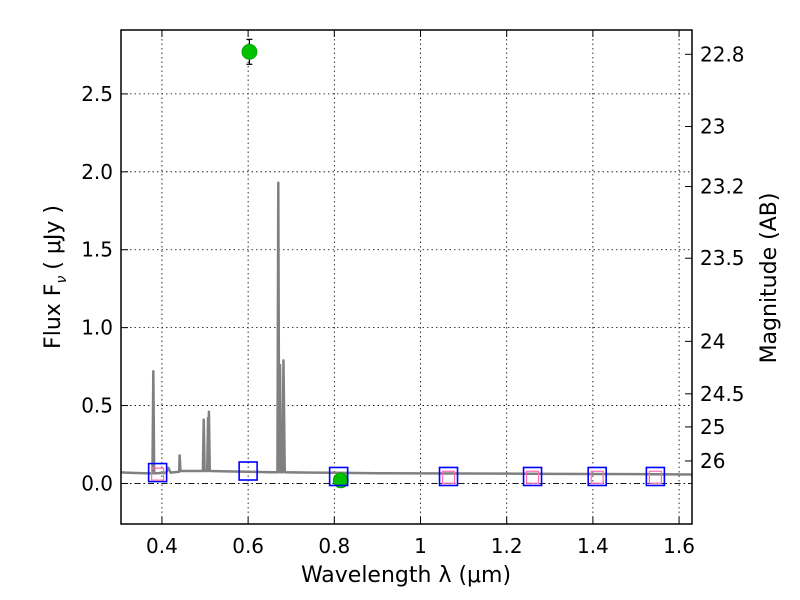 This screenshot has height=600, width=800. What do you see at coordinates (722, 258) in the screenshot?
I see `magnitude-tick-label: 23.5` at bounding box center [722, 258].